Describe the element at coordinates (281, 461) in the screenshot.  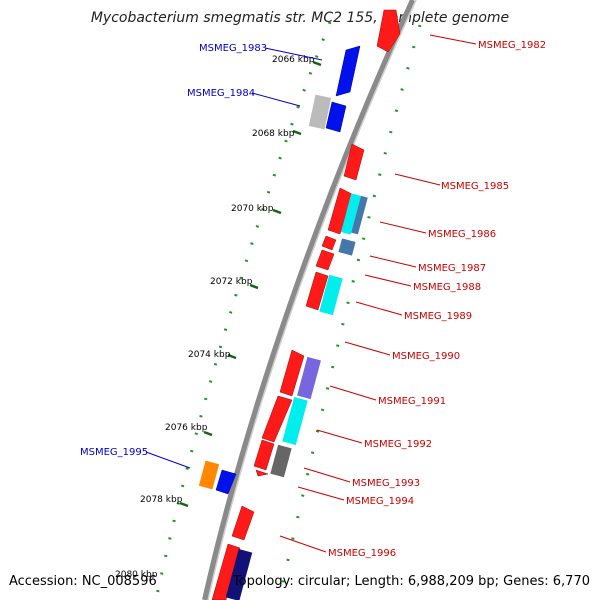
I see `feature-gray-1993` at that location.